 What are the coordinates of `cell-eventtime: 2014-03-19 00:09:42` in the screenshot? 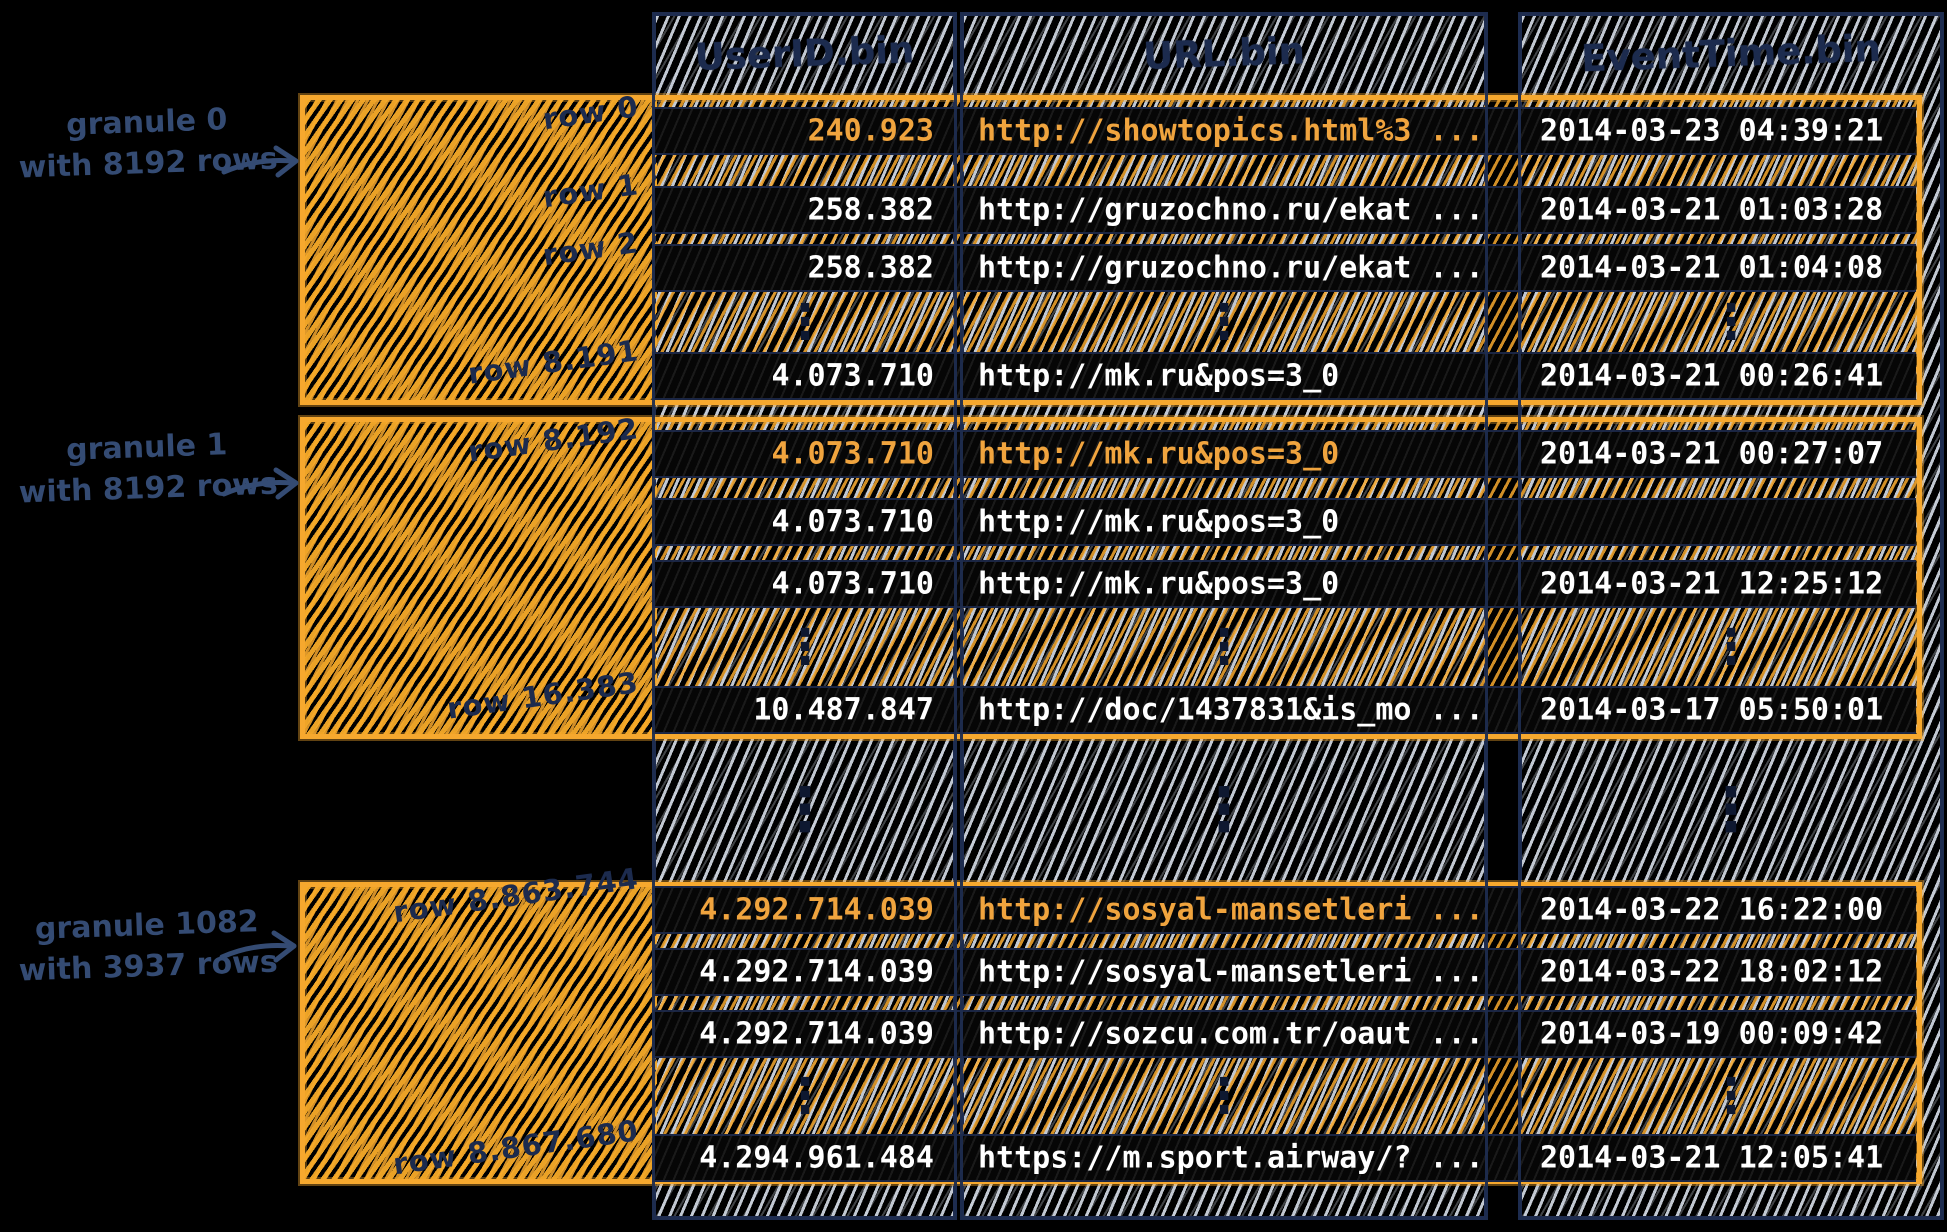 It's located at (1712, 1034).